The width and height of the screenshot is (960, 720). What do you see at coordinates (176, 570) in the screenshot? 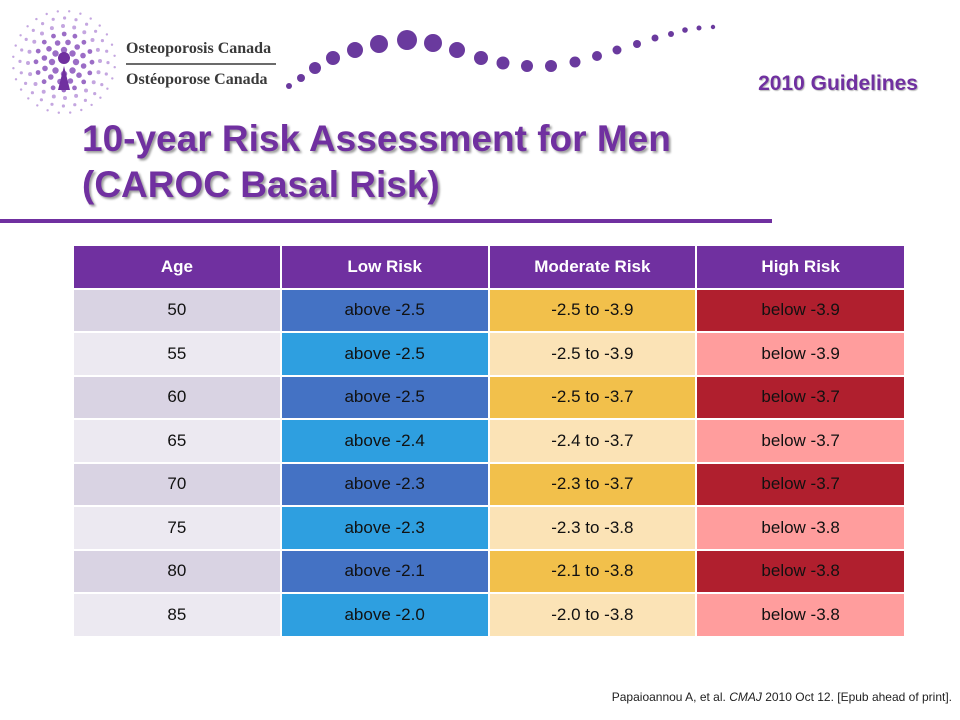
I see `age-cell: 80` at bounding box center [176, 570].